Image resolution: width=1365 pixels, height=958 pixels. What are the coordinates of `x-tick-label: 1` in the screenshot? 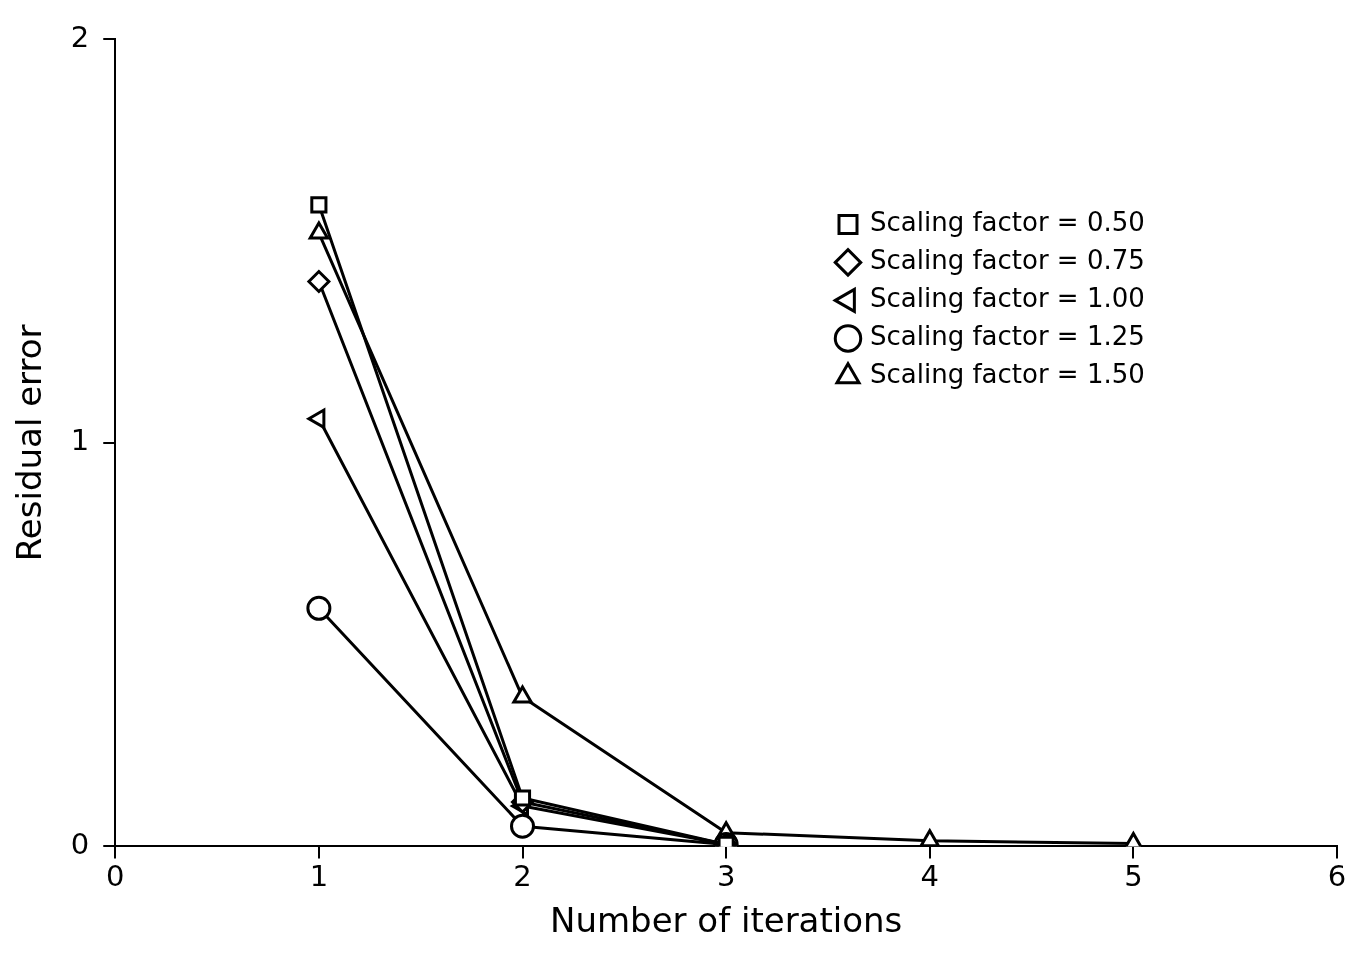 It's located at (319, 876).